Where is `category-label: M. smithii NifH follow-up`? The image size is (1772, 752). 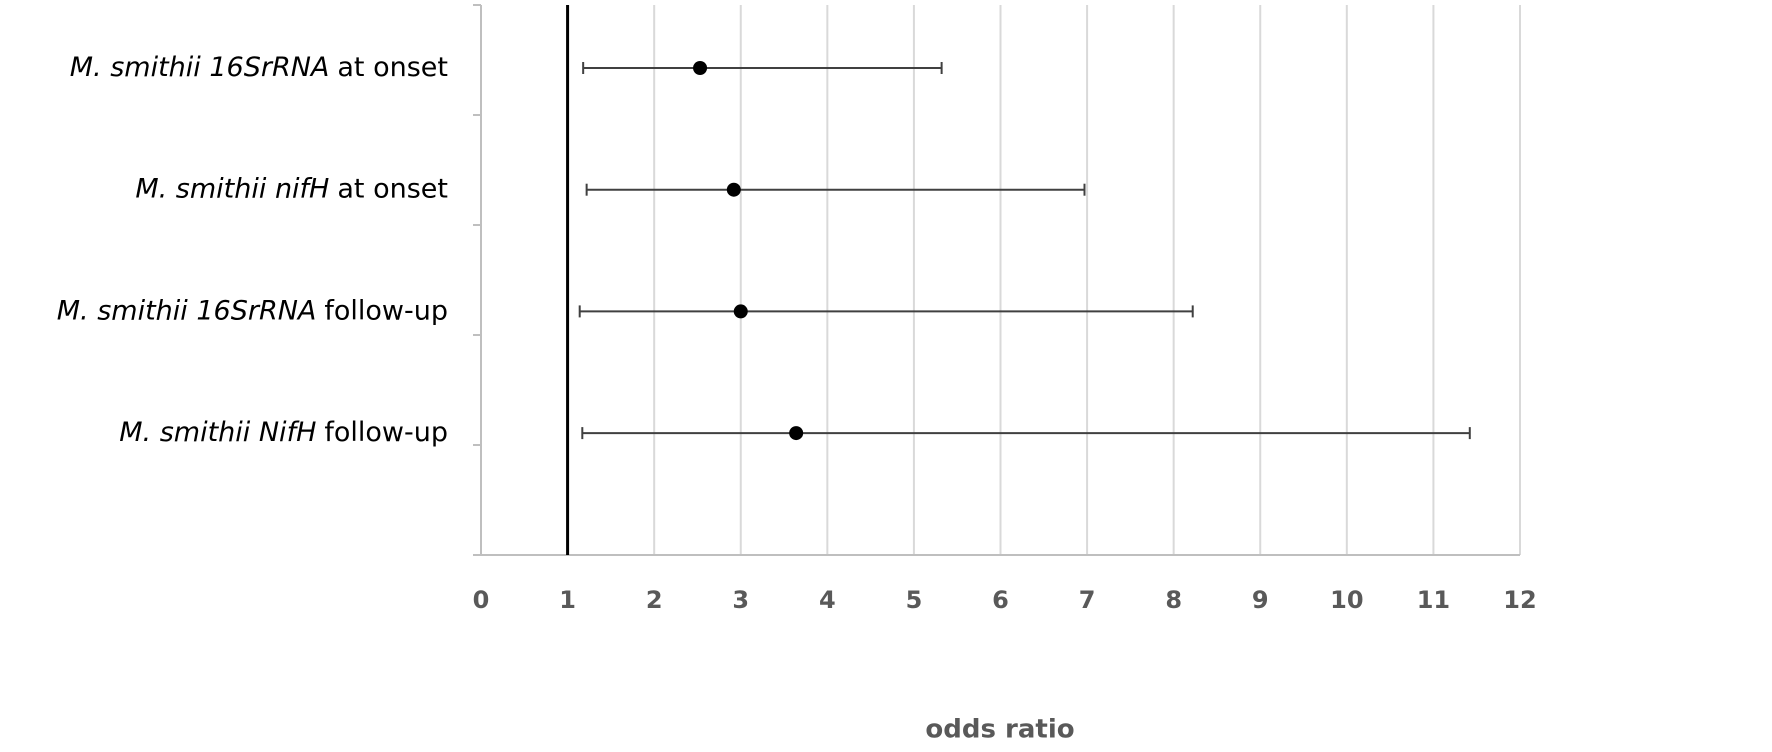 category-label: M. smithii NifH follow-up is located at coordinates (283, 432).